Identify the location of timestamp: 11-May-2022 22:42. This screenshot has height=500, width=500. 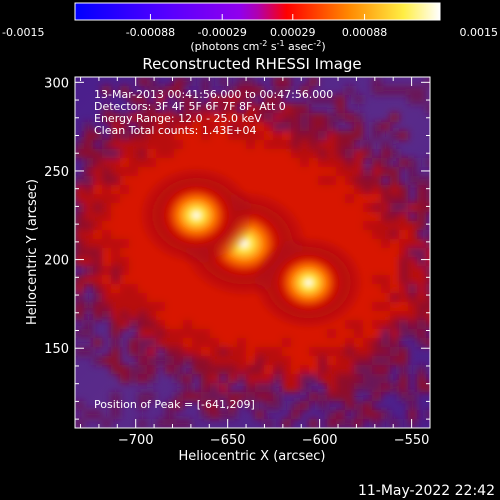
(426, 491).